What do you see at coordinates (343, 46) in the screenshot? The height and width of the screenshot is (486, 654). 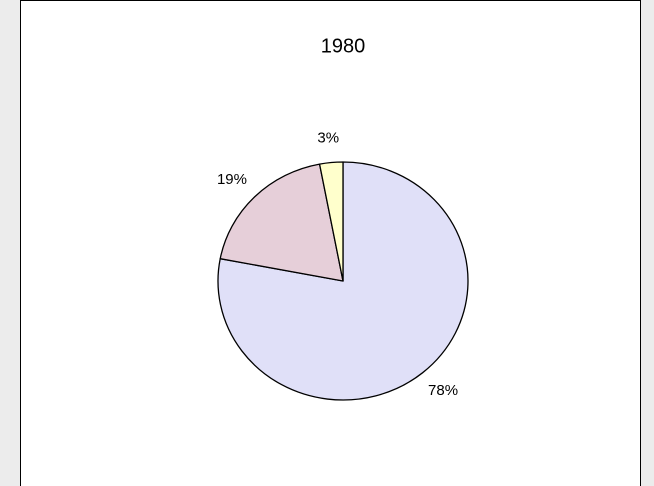 I see `chart-title: 1980` at bounding box center [343, 46].